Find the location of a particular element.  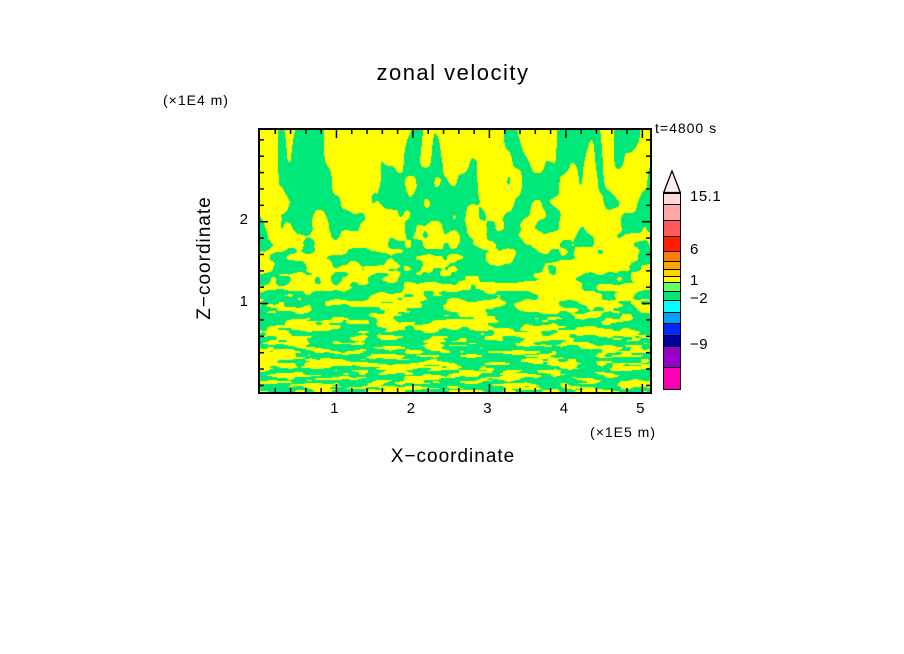

colorbar-level-label: −2 is located at coordinates (699, 298).